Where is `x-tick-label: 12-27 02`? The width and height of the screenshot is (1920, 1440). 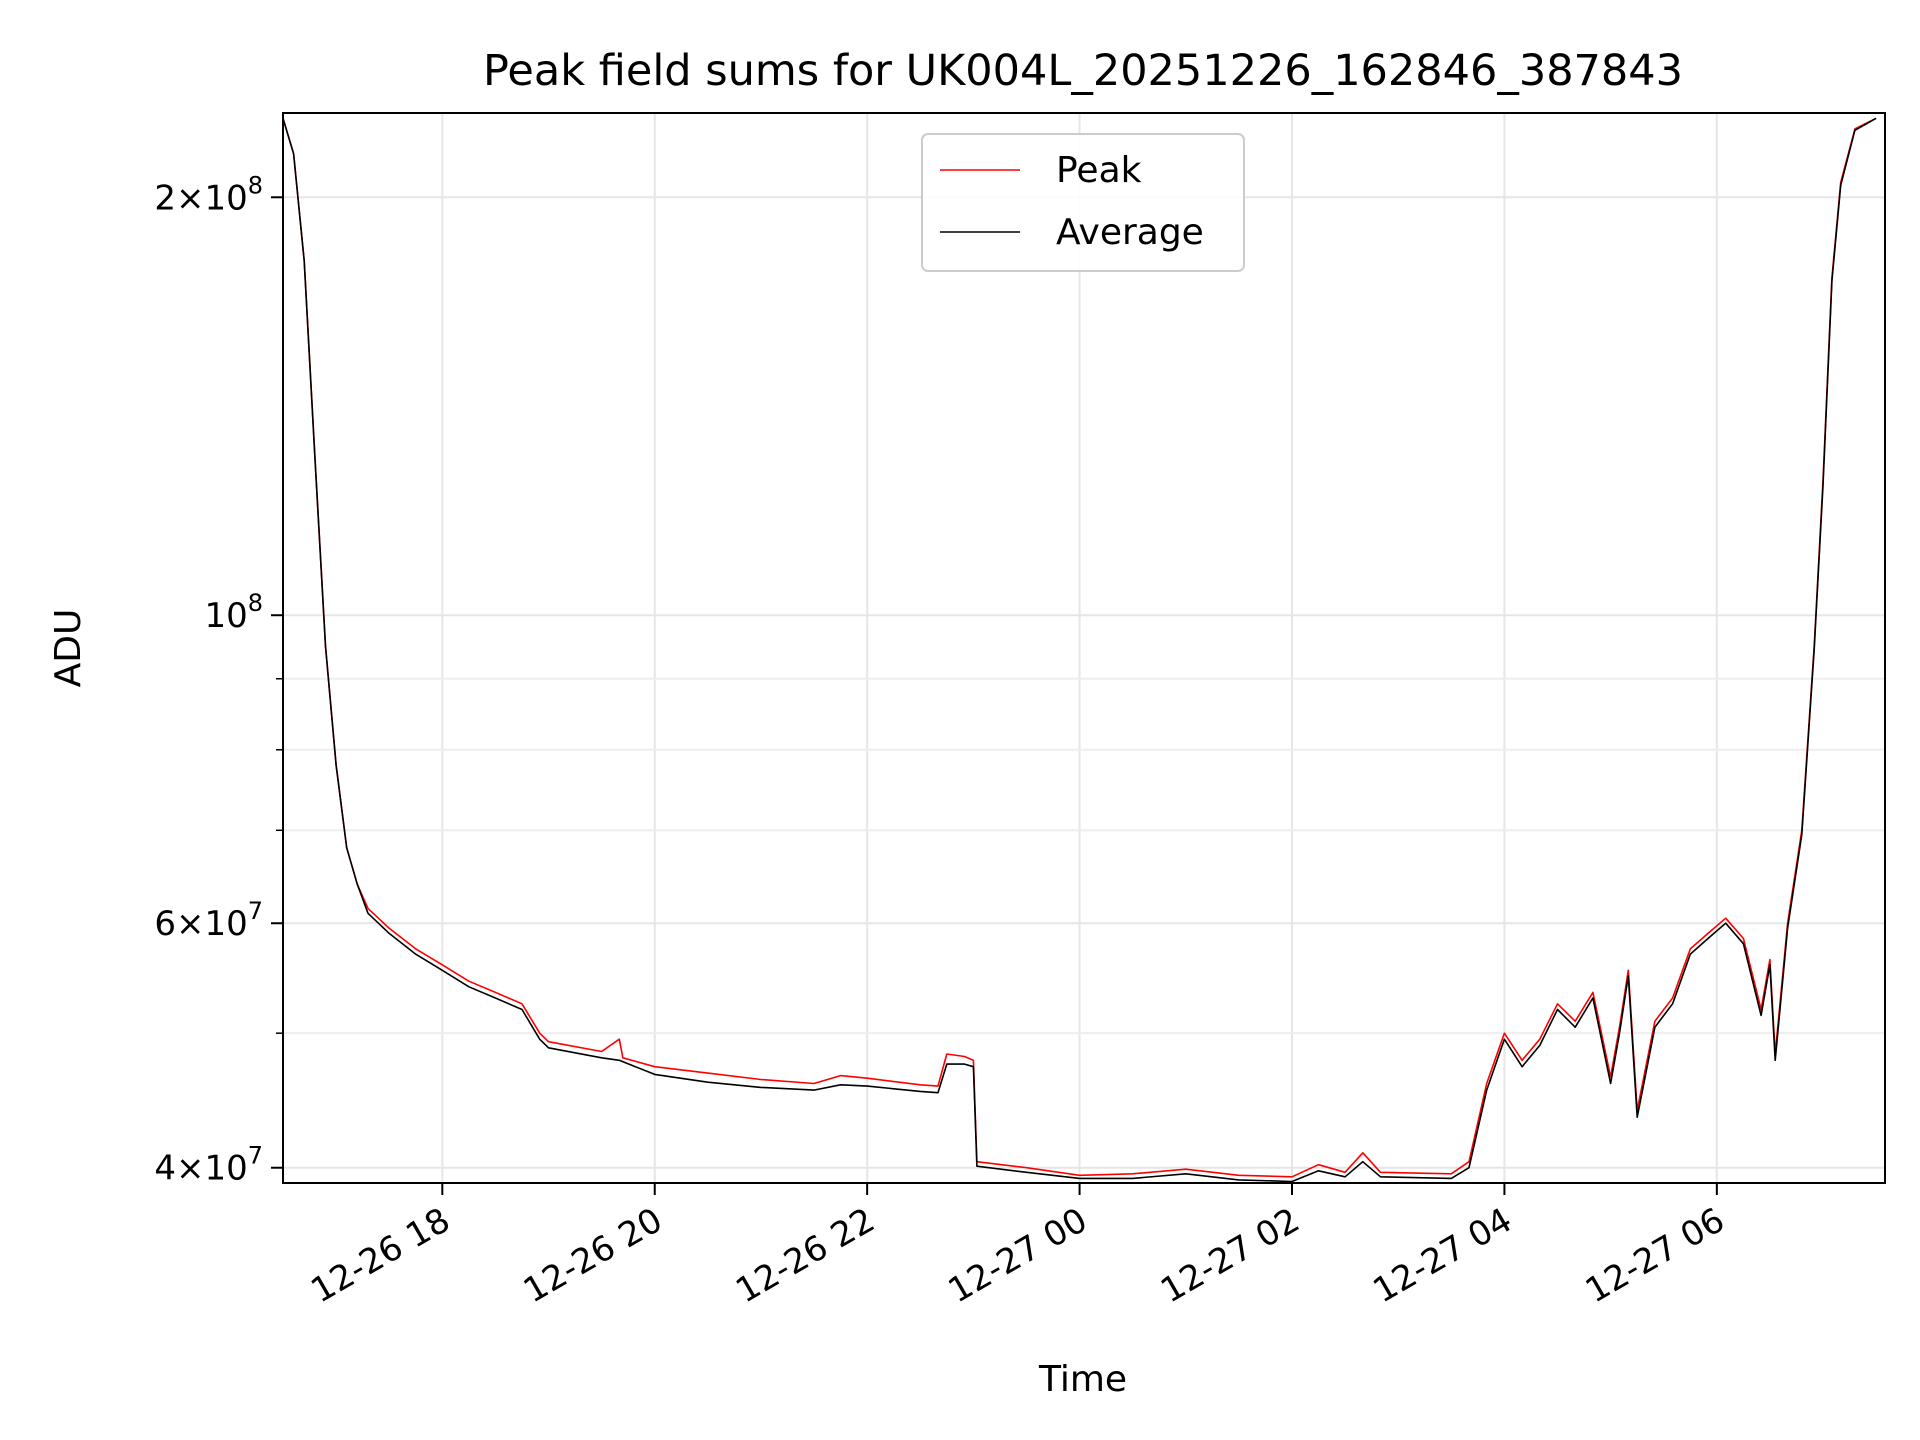 x-tick-label: 12-27 02 is located at coordinates (1230, 1255).